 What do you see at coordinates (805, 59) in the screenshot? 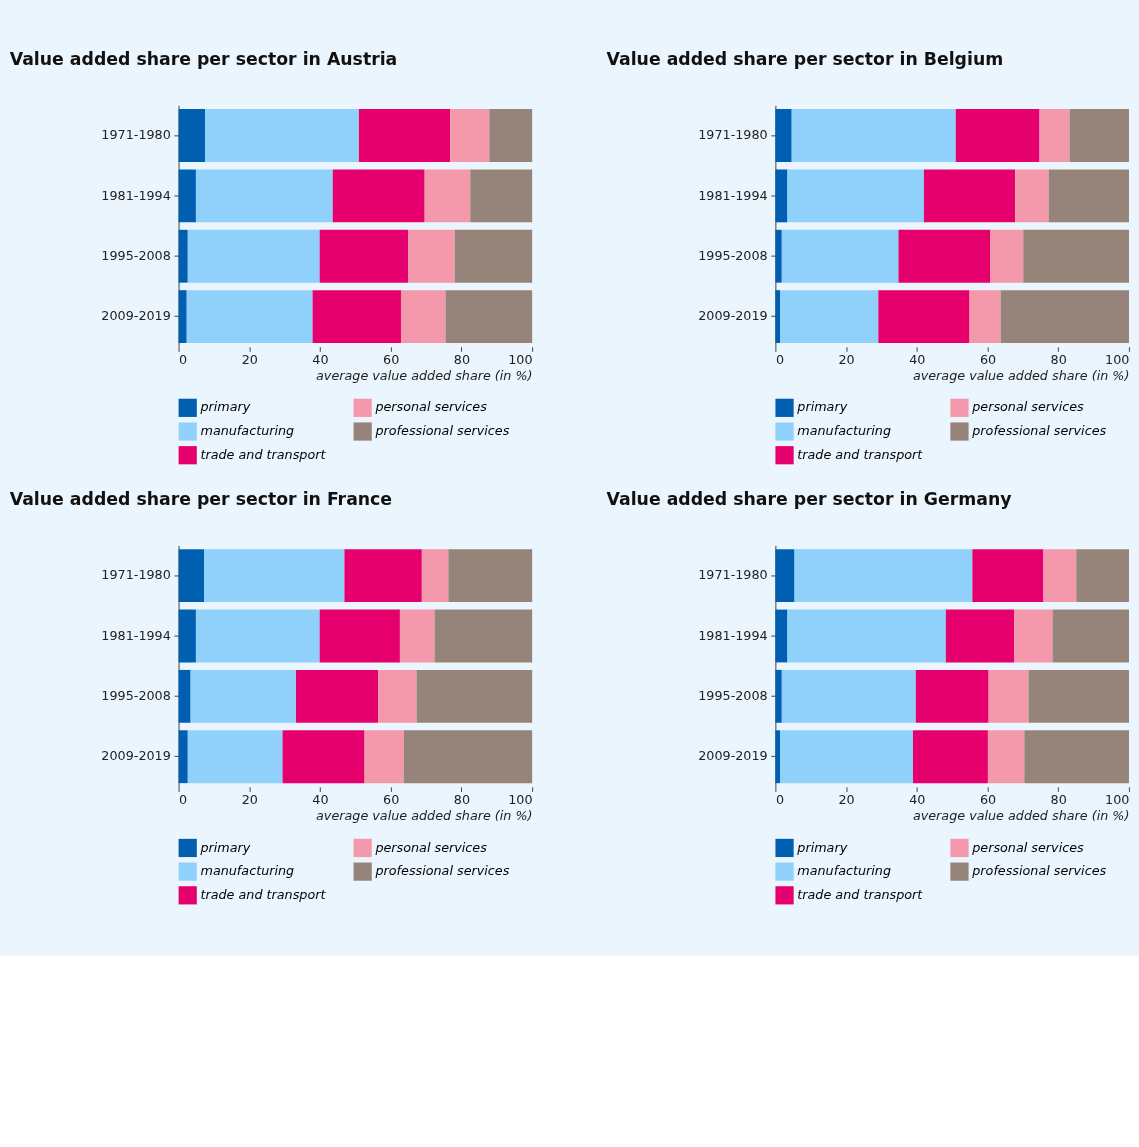
I see `chart-title: Value added share per sector in Belgium` at bounding box center [805, 59].